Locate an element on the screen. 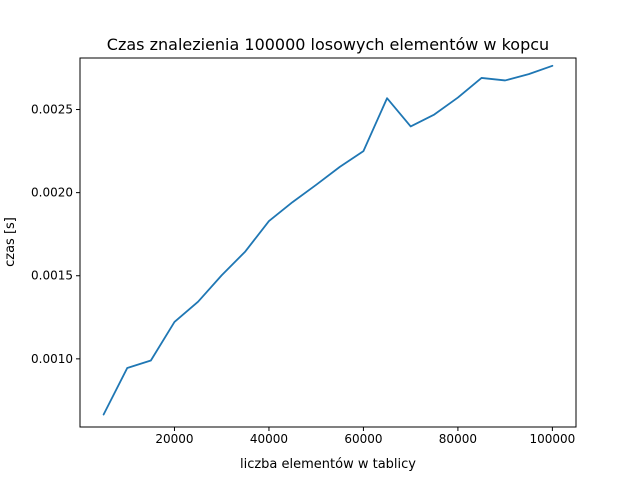  x-tick-label: 60000 is located at coordinates (363, 439).